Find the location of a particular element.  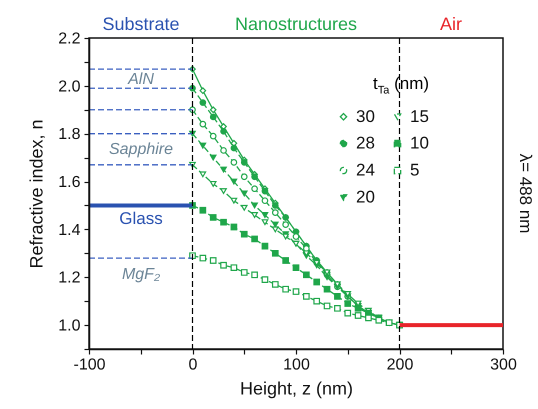

y-tick-label: 2.2 is located at coordinates (69, 39).